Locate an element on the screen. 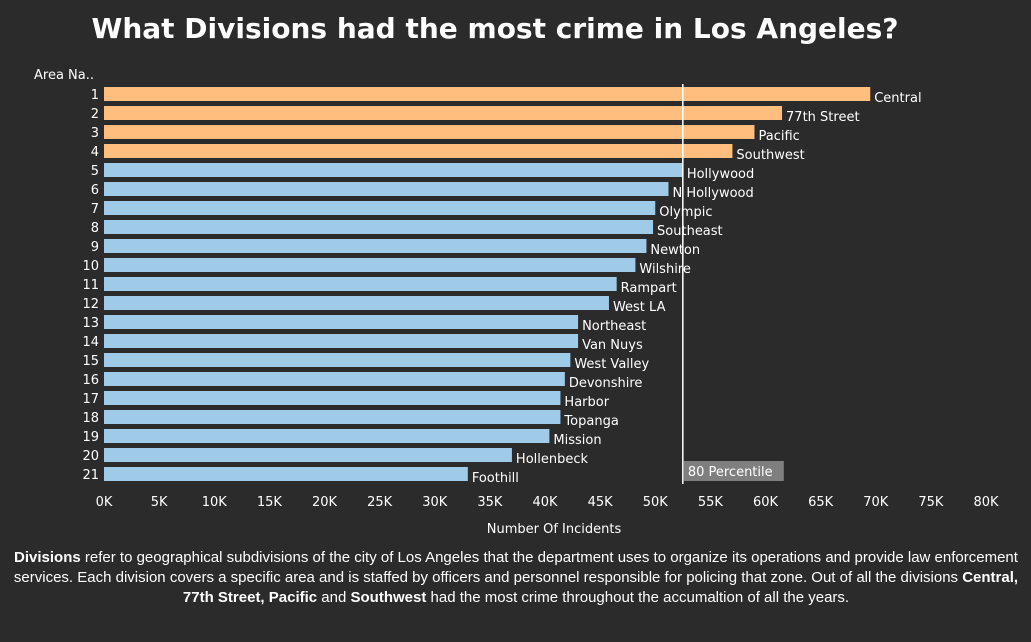 This screenshot has width=1031, height=642. bar-label: Van Nuys is located at coordinates (612, 345).